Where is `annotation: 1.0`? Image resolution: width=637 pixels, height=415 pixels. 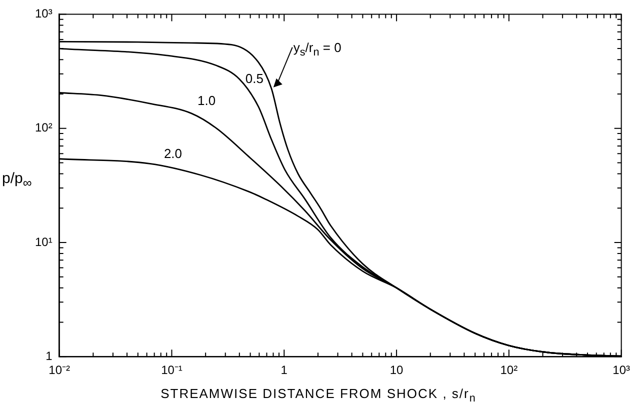 annotation: 1.0 is located at coordinates (207, 100).